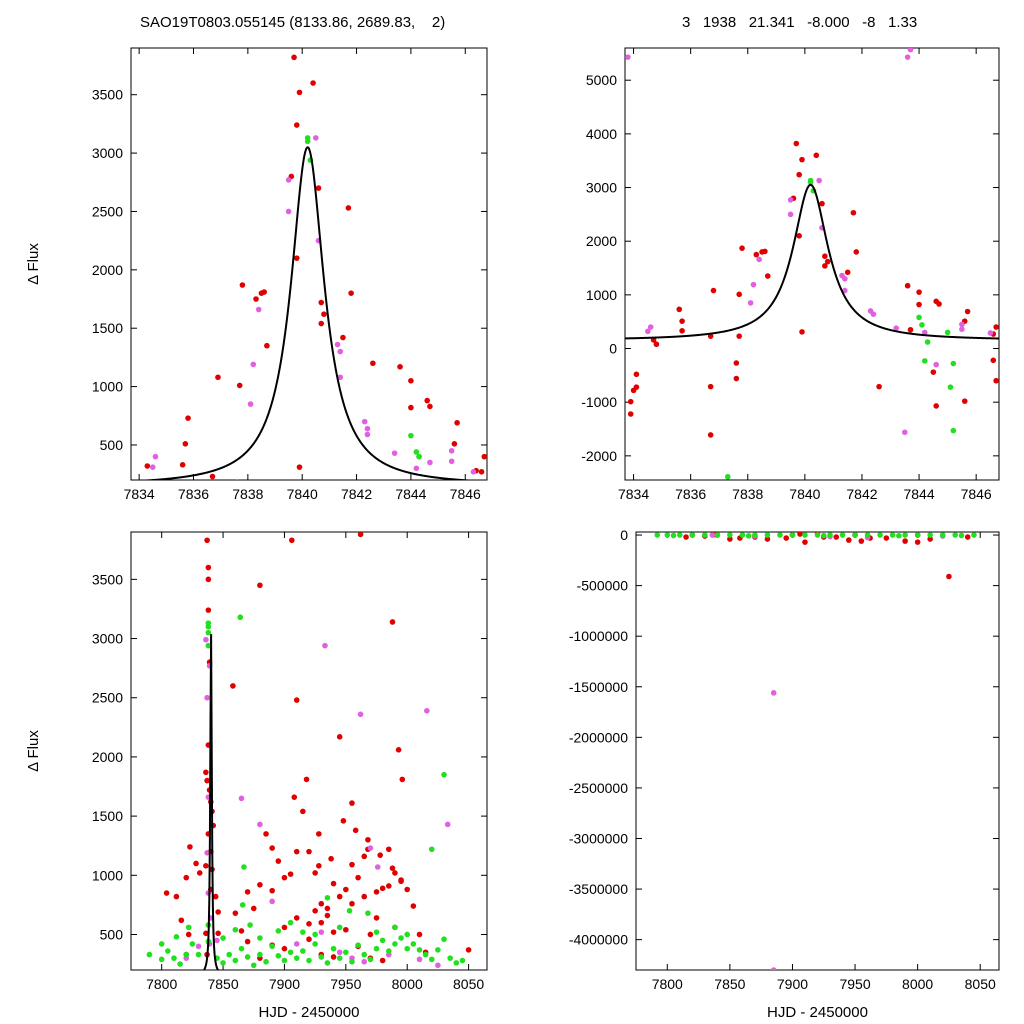 The height and width of the screenshot is (1024, 1024). What do you see at coordinates (247, 494) in the screenshot?
I see `x-tick-label: 7838` at bounding box center [247, 494].